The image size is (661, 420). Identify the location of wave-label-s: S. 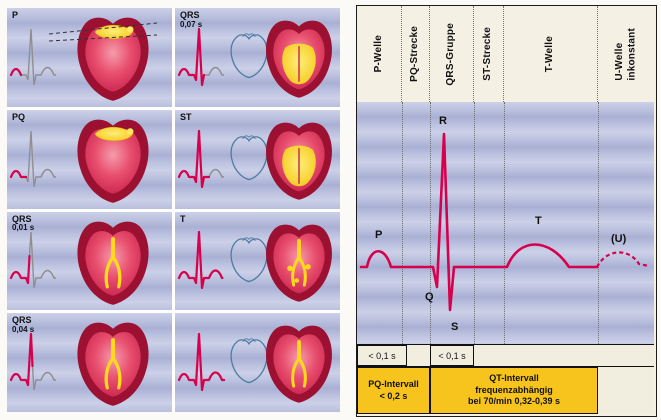
(454, 327).